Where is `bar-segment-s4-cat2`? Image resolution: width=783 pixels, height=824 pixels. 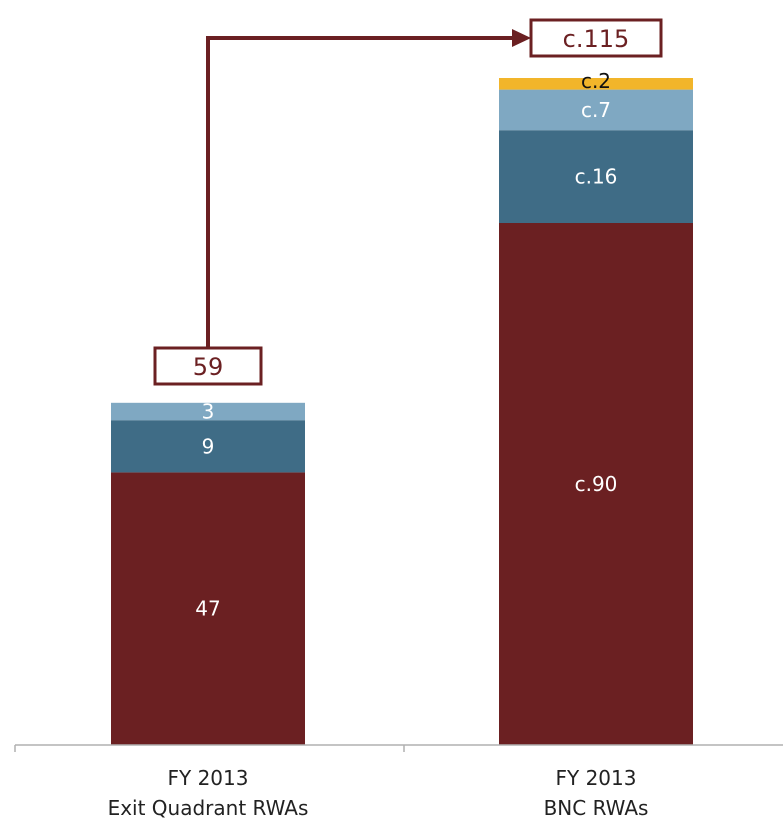
bar-segment-s4-cat2 is located at coordinates (596, 84).